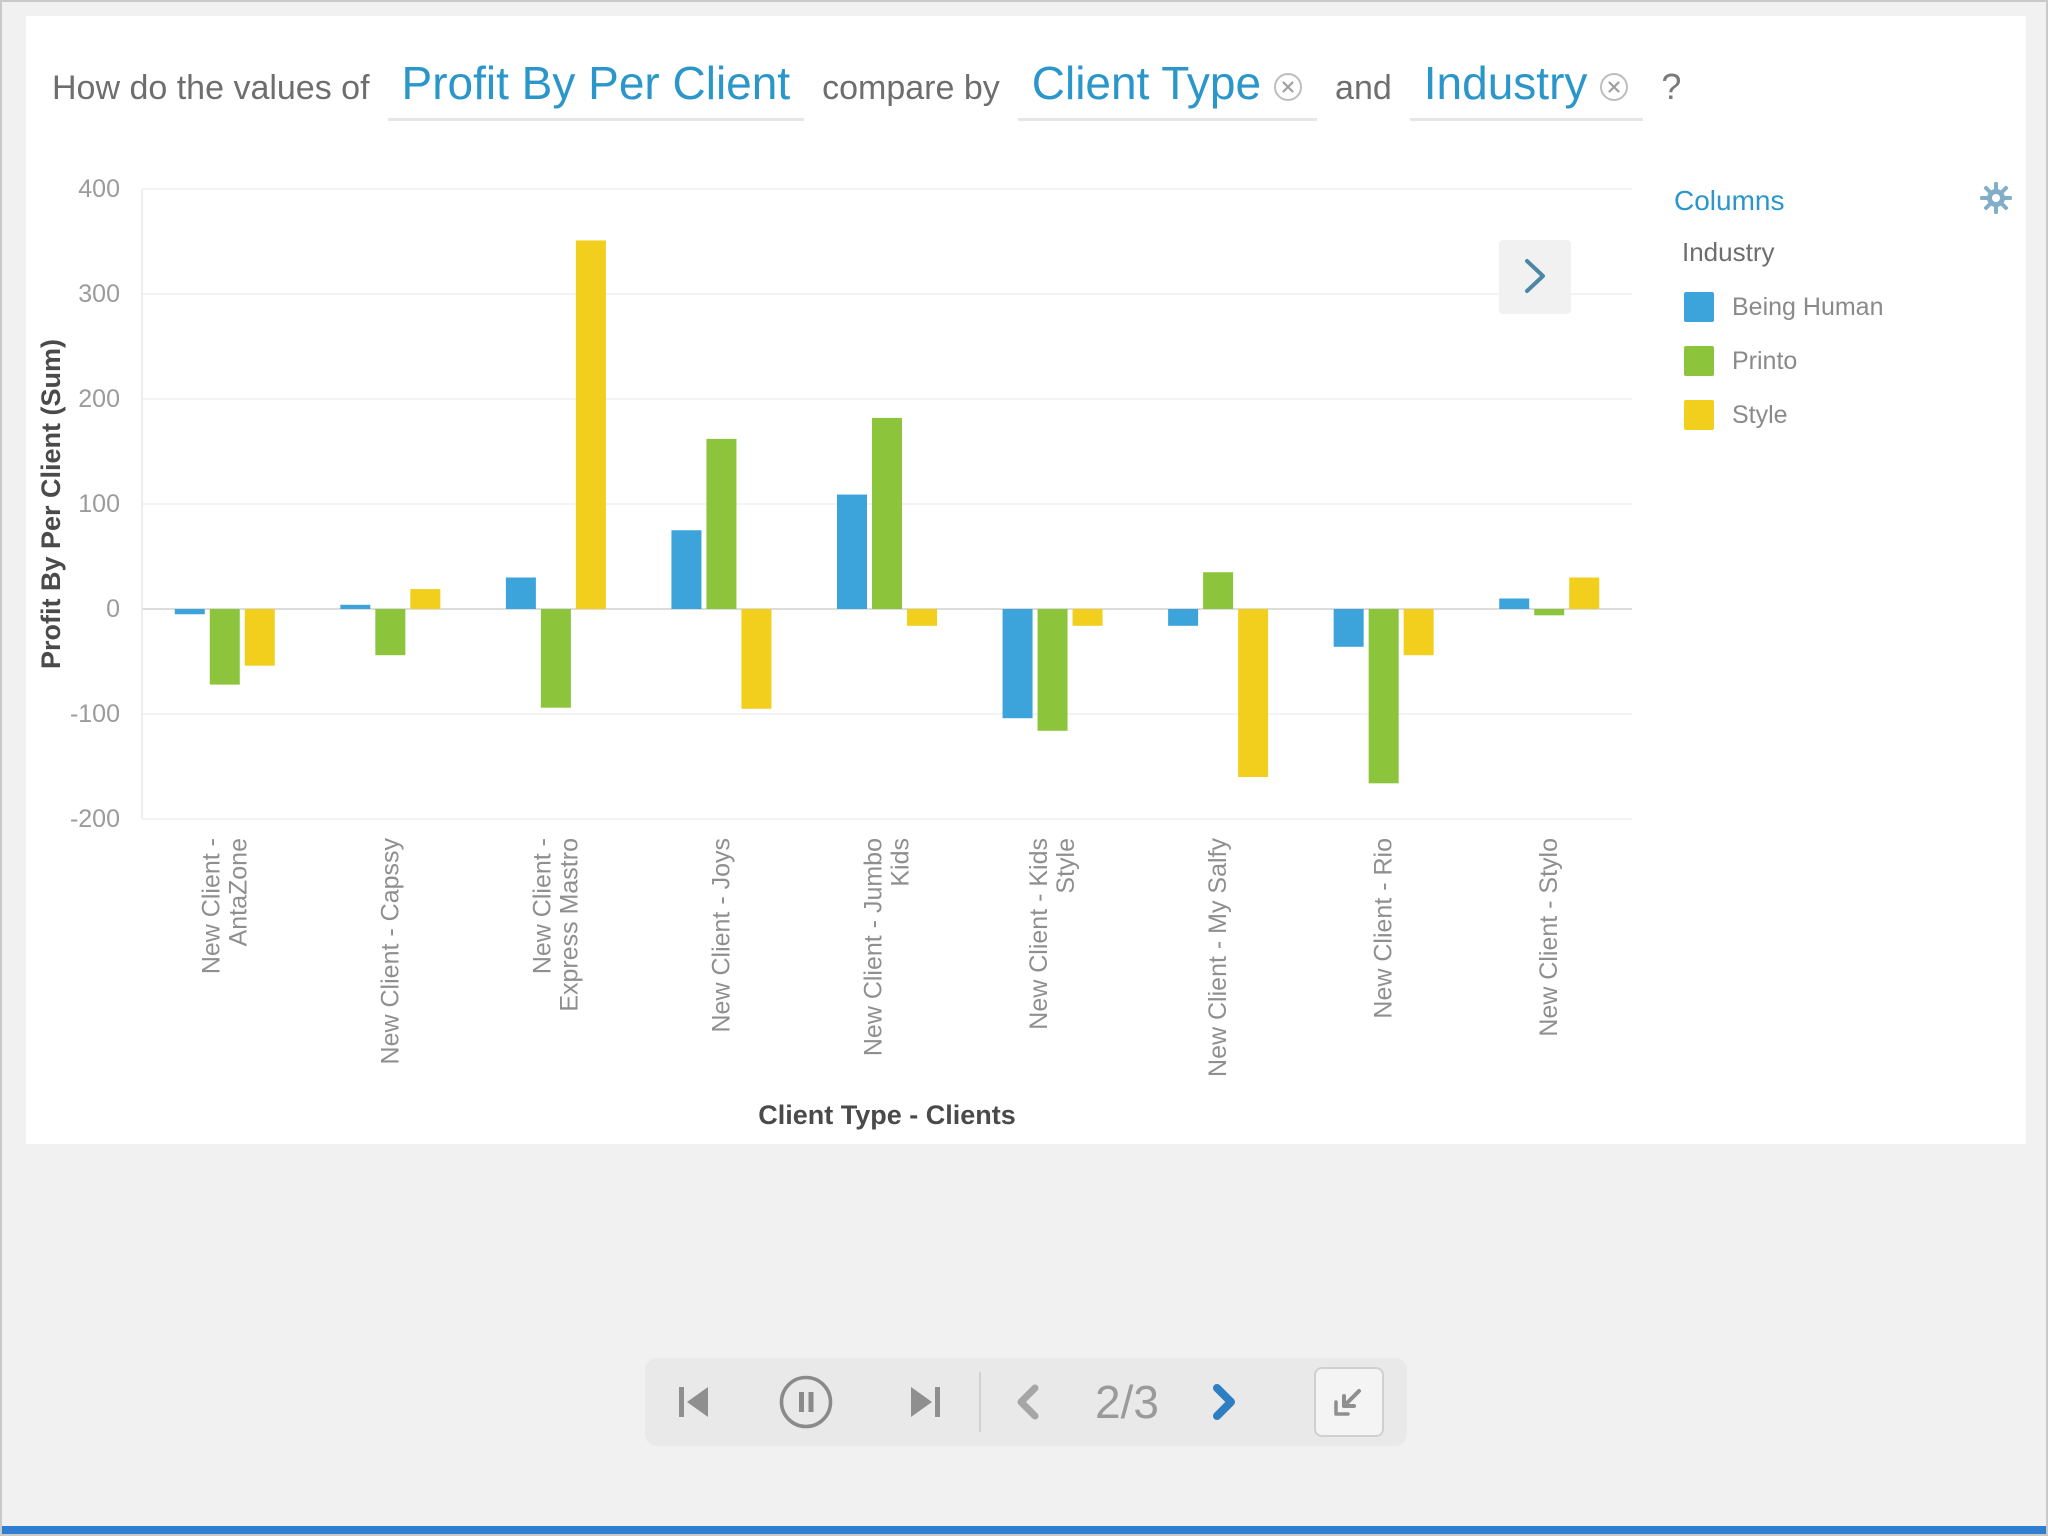 The image size is (2048, 1536). Describe the element at coordinates (1699, 361) in the screenshot. I see `legend-swatch-printo` at that location.